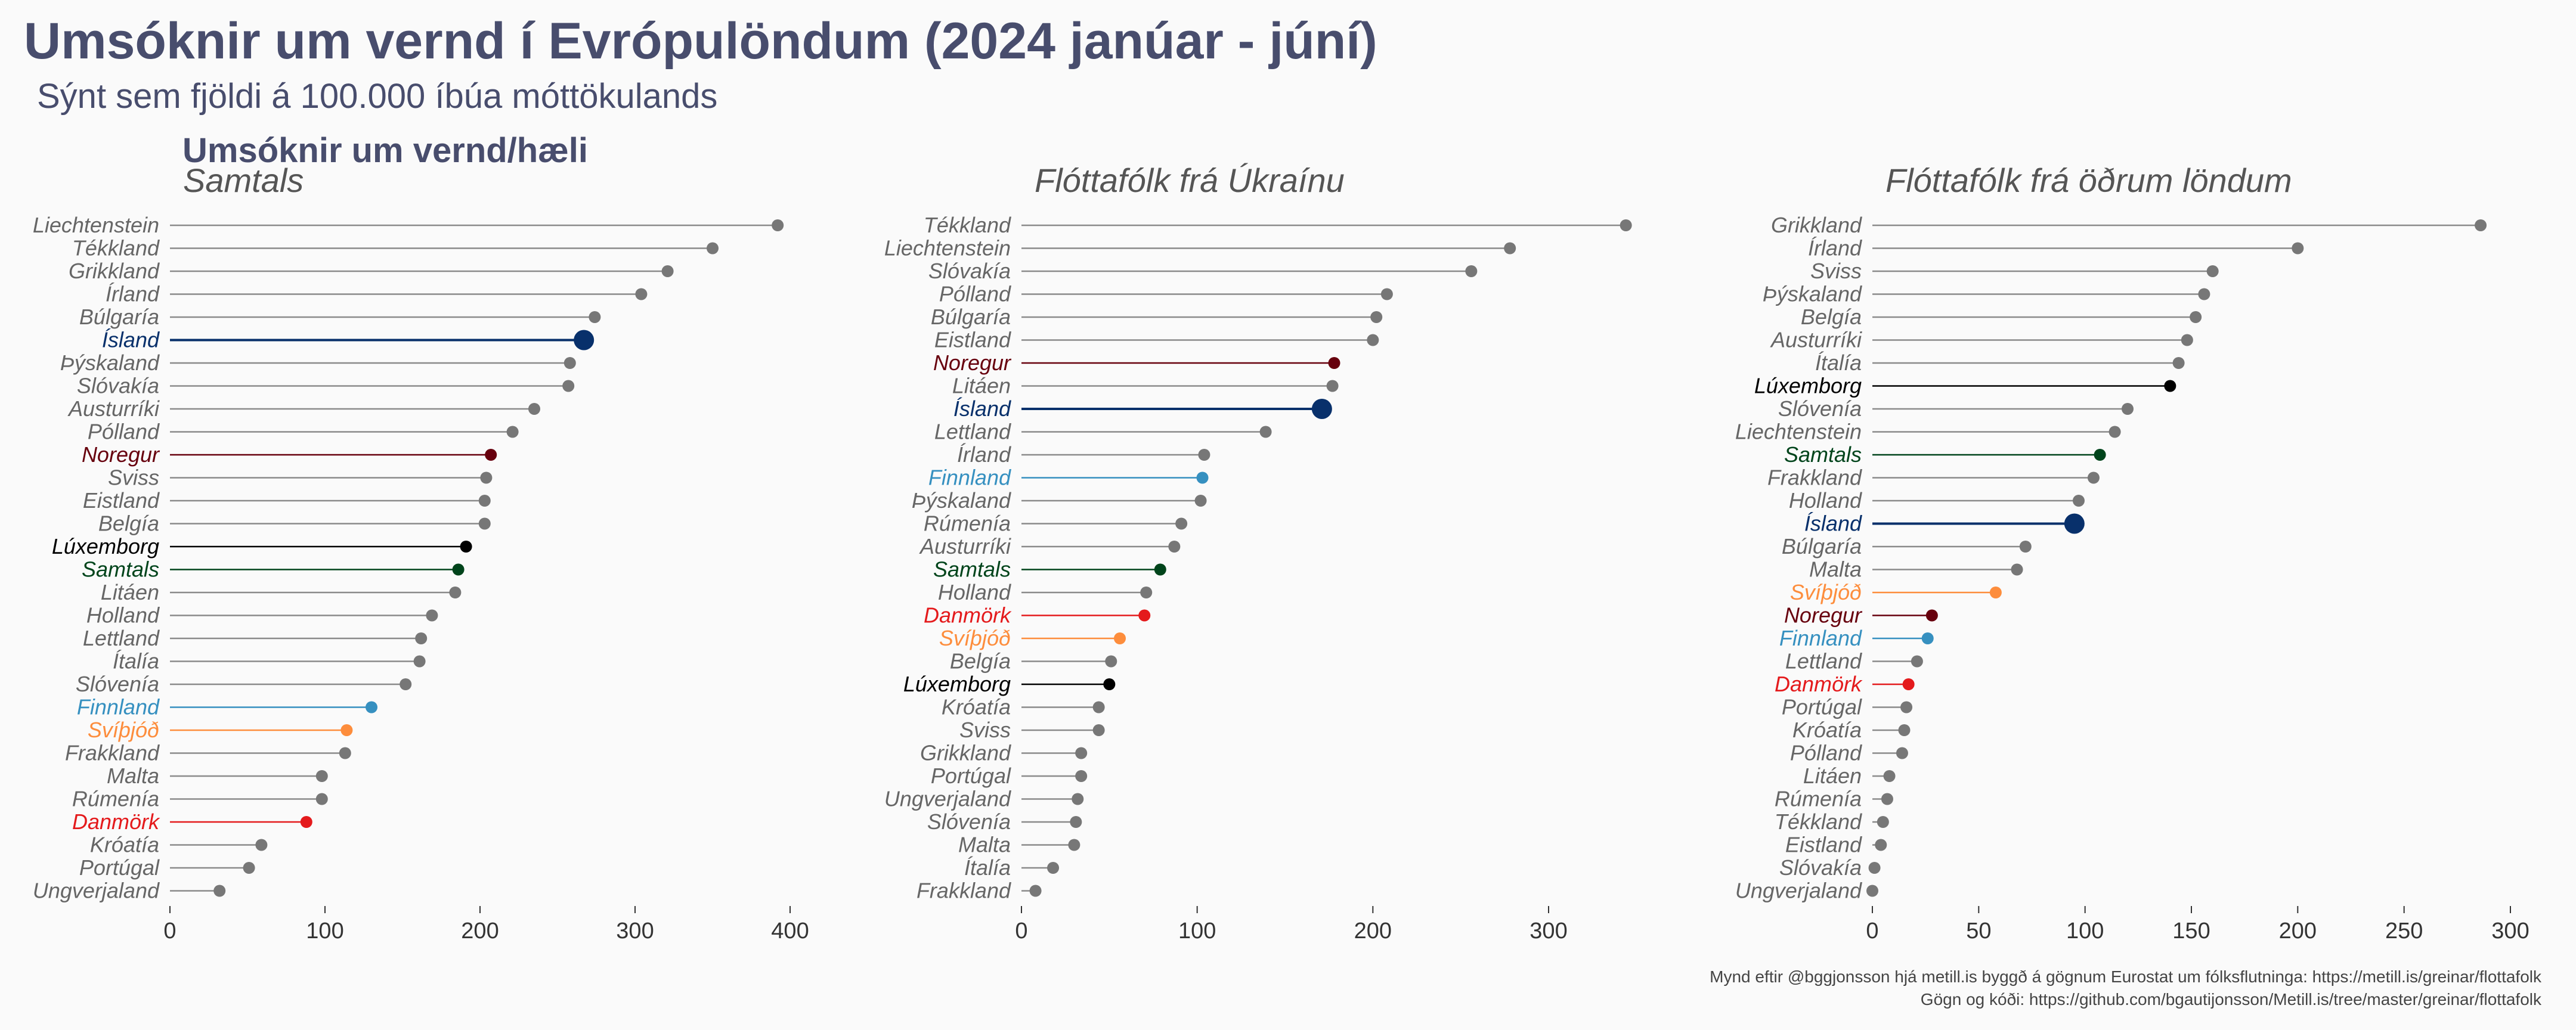  Describe the element at coordinates (1826, 500) in the screenshot. I see `category-label: Holland` at that location.